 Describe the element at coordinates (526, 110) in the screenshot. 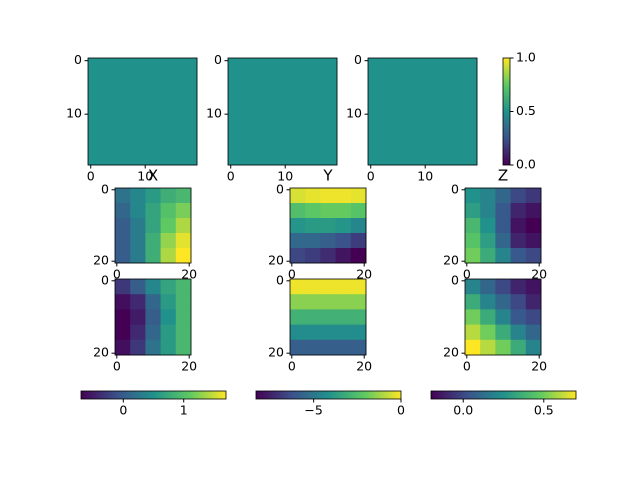

I see `colorbar-tick-label: 0.5` at that location.